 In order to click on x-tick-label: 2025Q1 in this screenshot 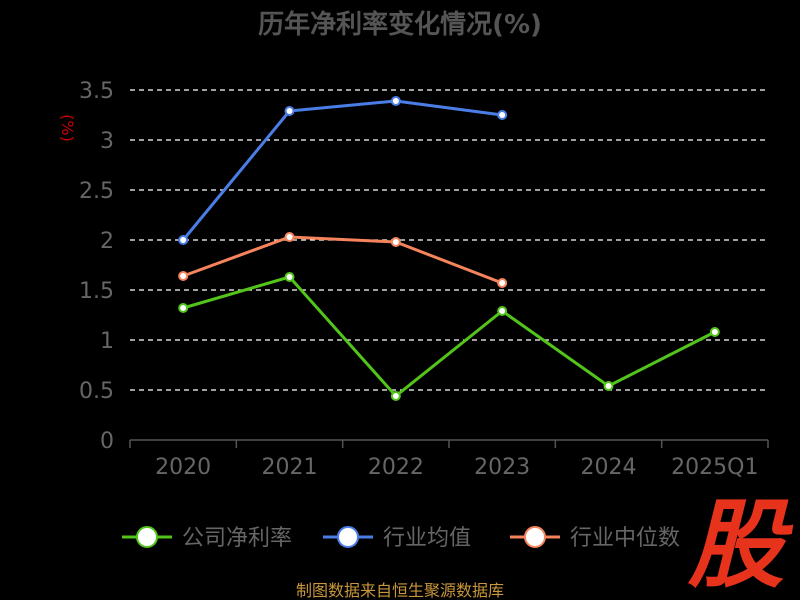, I will do `click(714, 467)`.